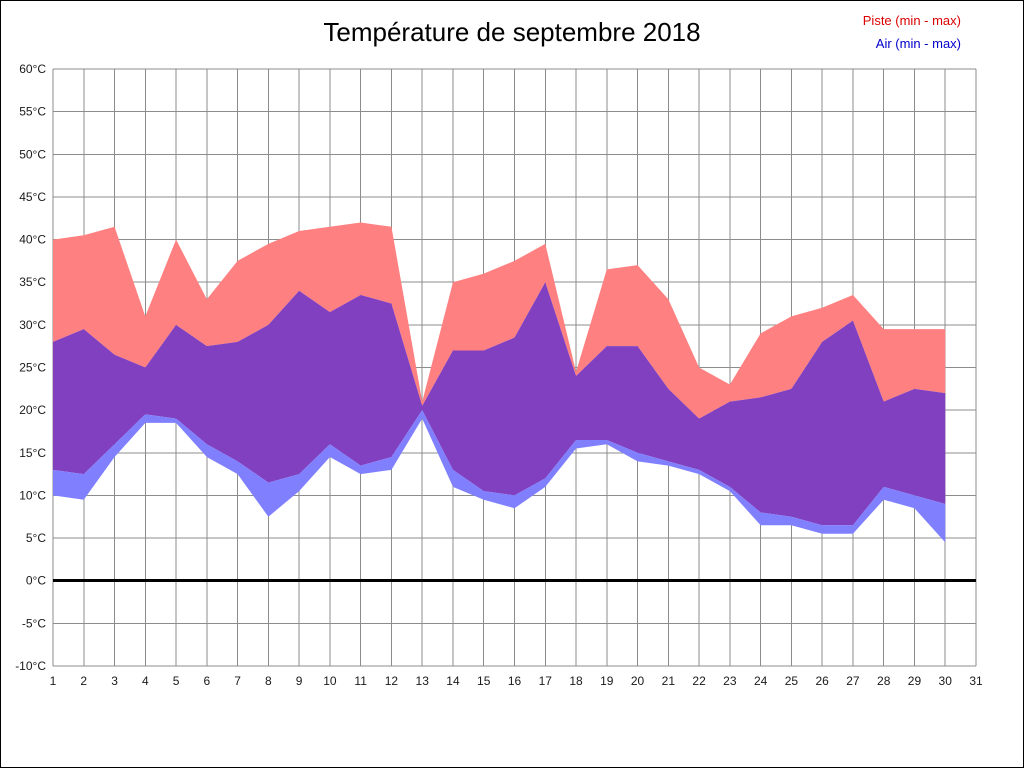 The height and width of the screenshot is (768, 1024). I want to click on x-axis-label: 17, so click(546, 681).